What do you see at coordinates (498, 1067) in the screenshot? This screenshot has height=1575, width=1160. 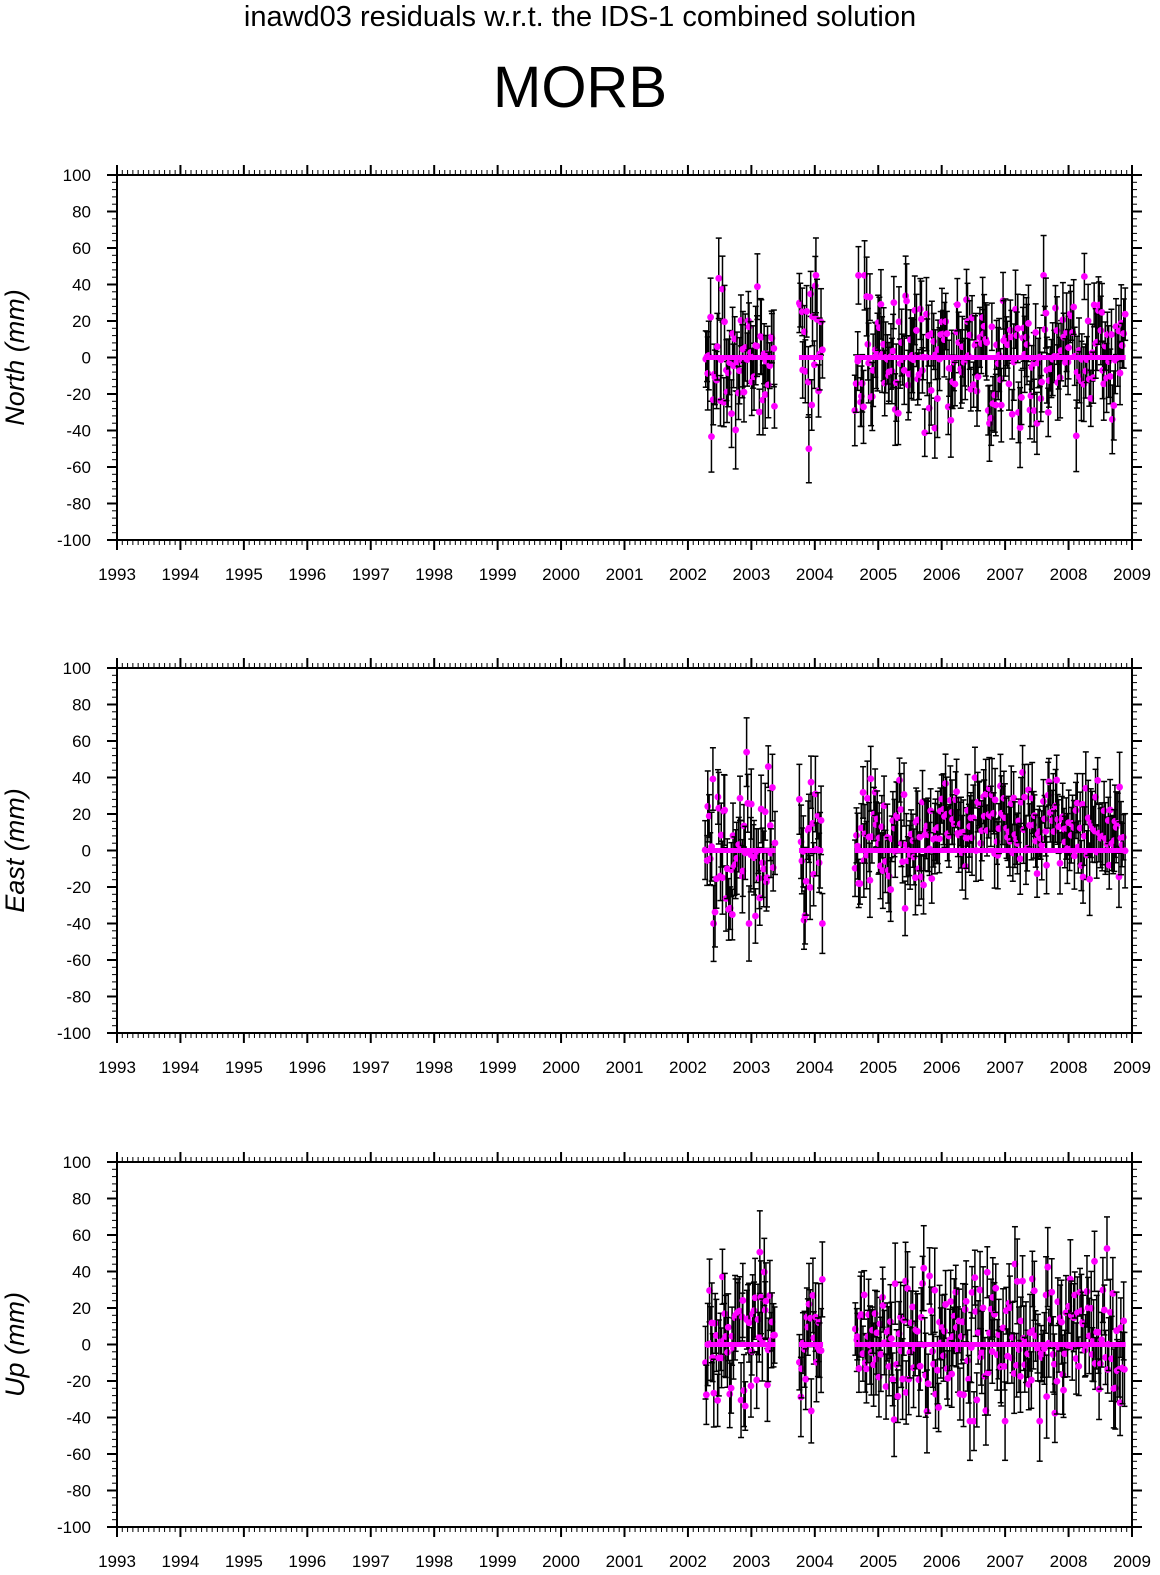 I see `x-tick-label: 1999` at bounding box center [498, 1067].